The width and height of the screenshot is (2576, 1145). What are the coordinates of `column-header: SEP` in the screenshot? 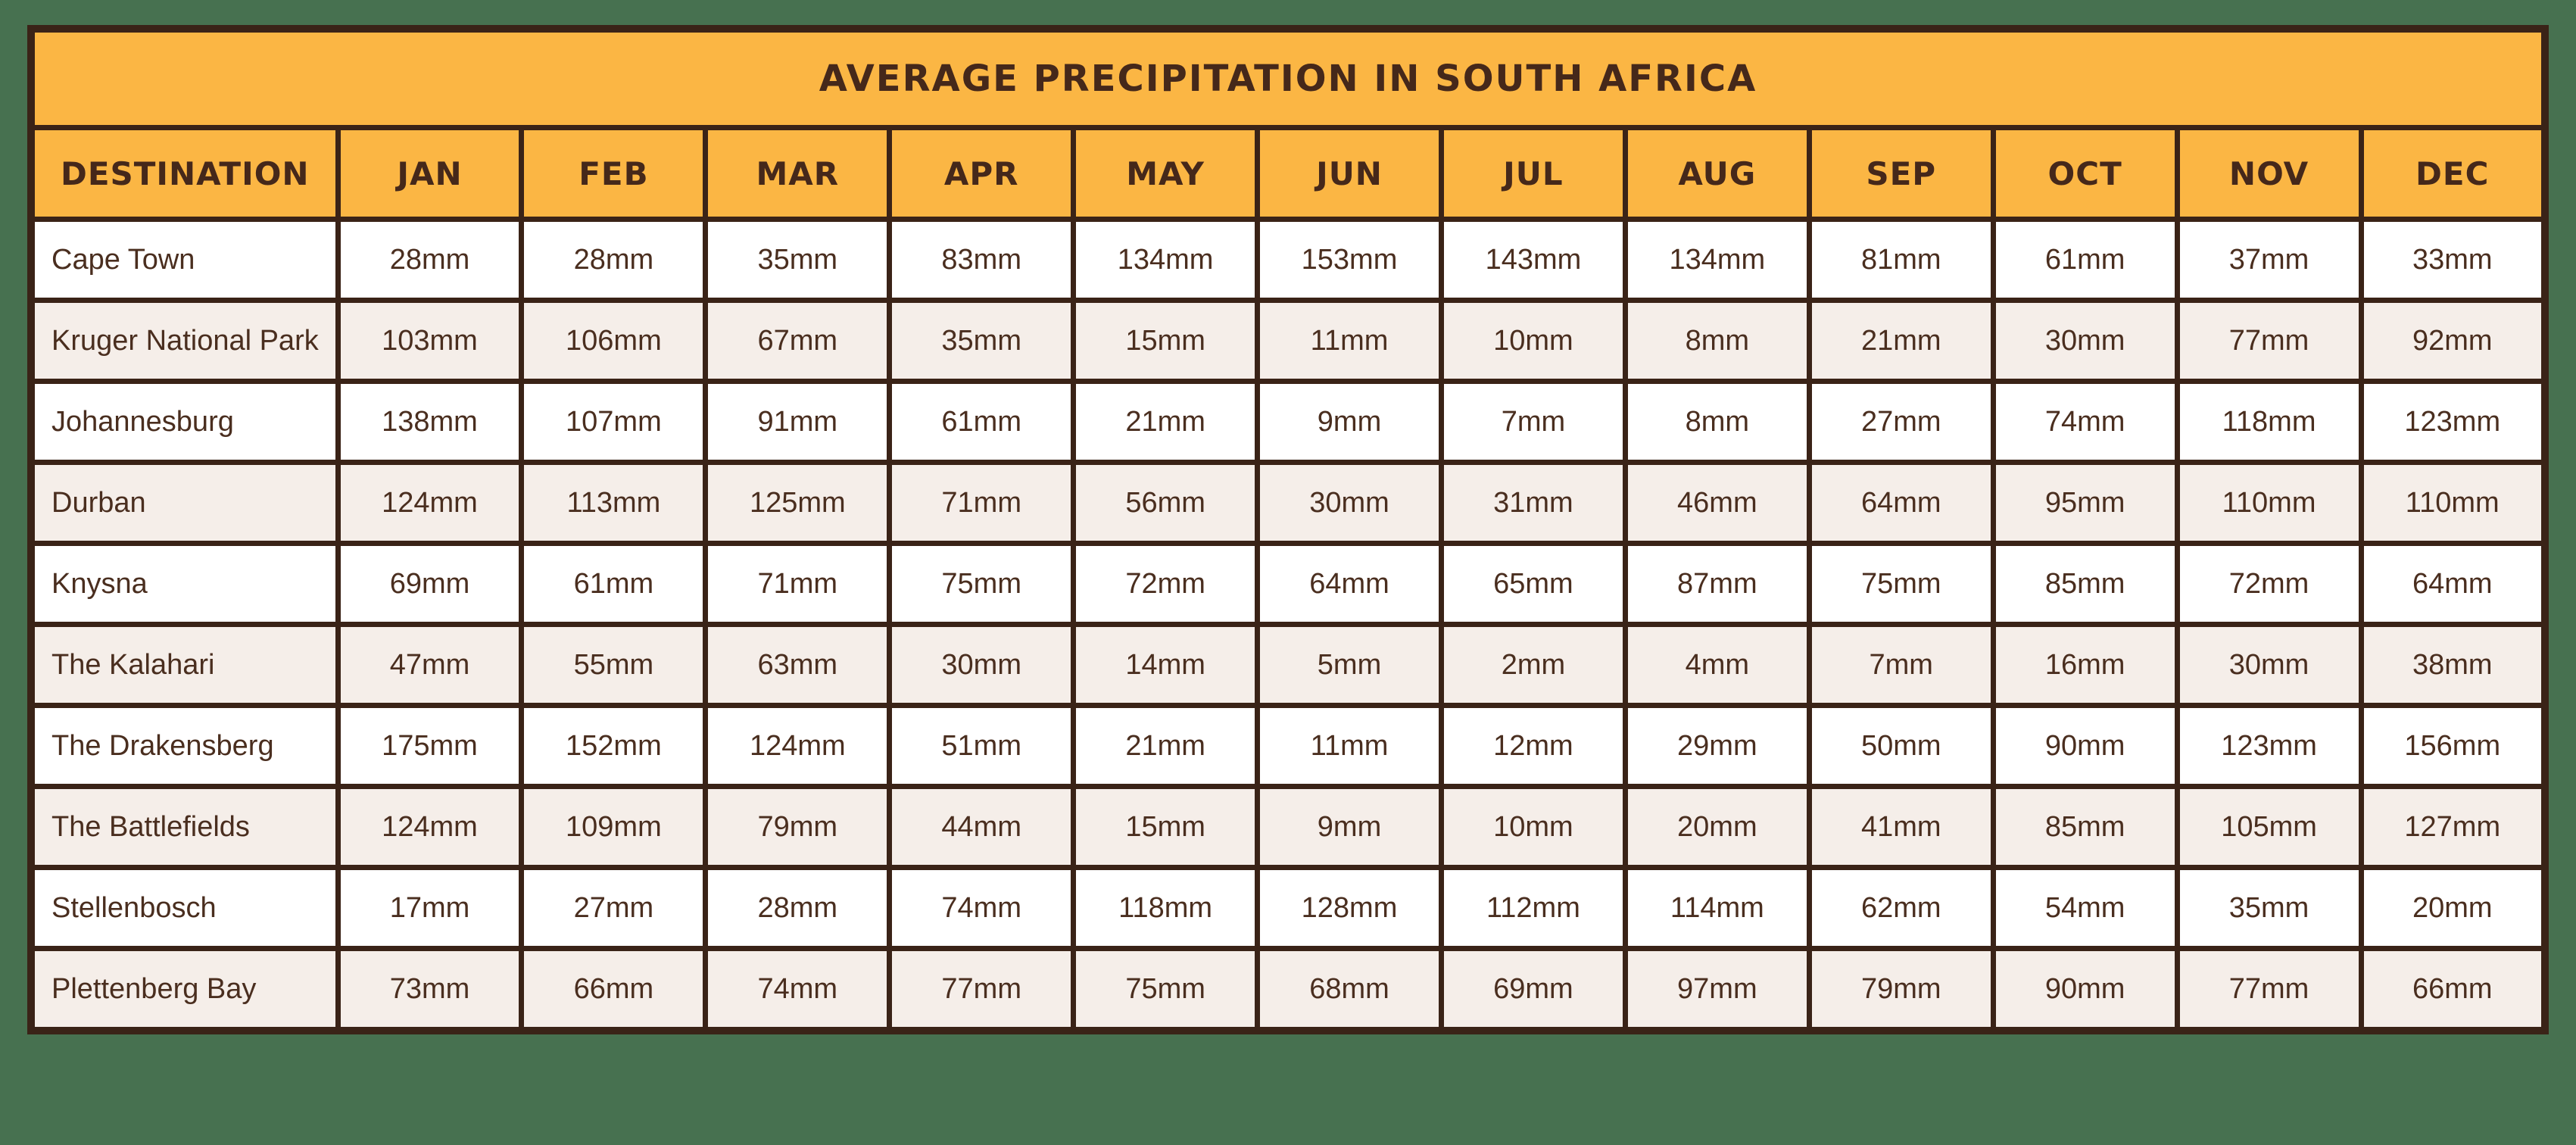 It's located at (1901, 174).